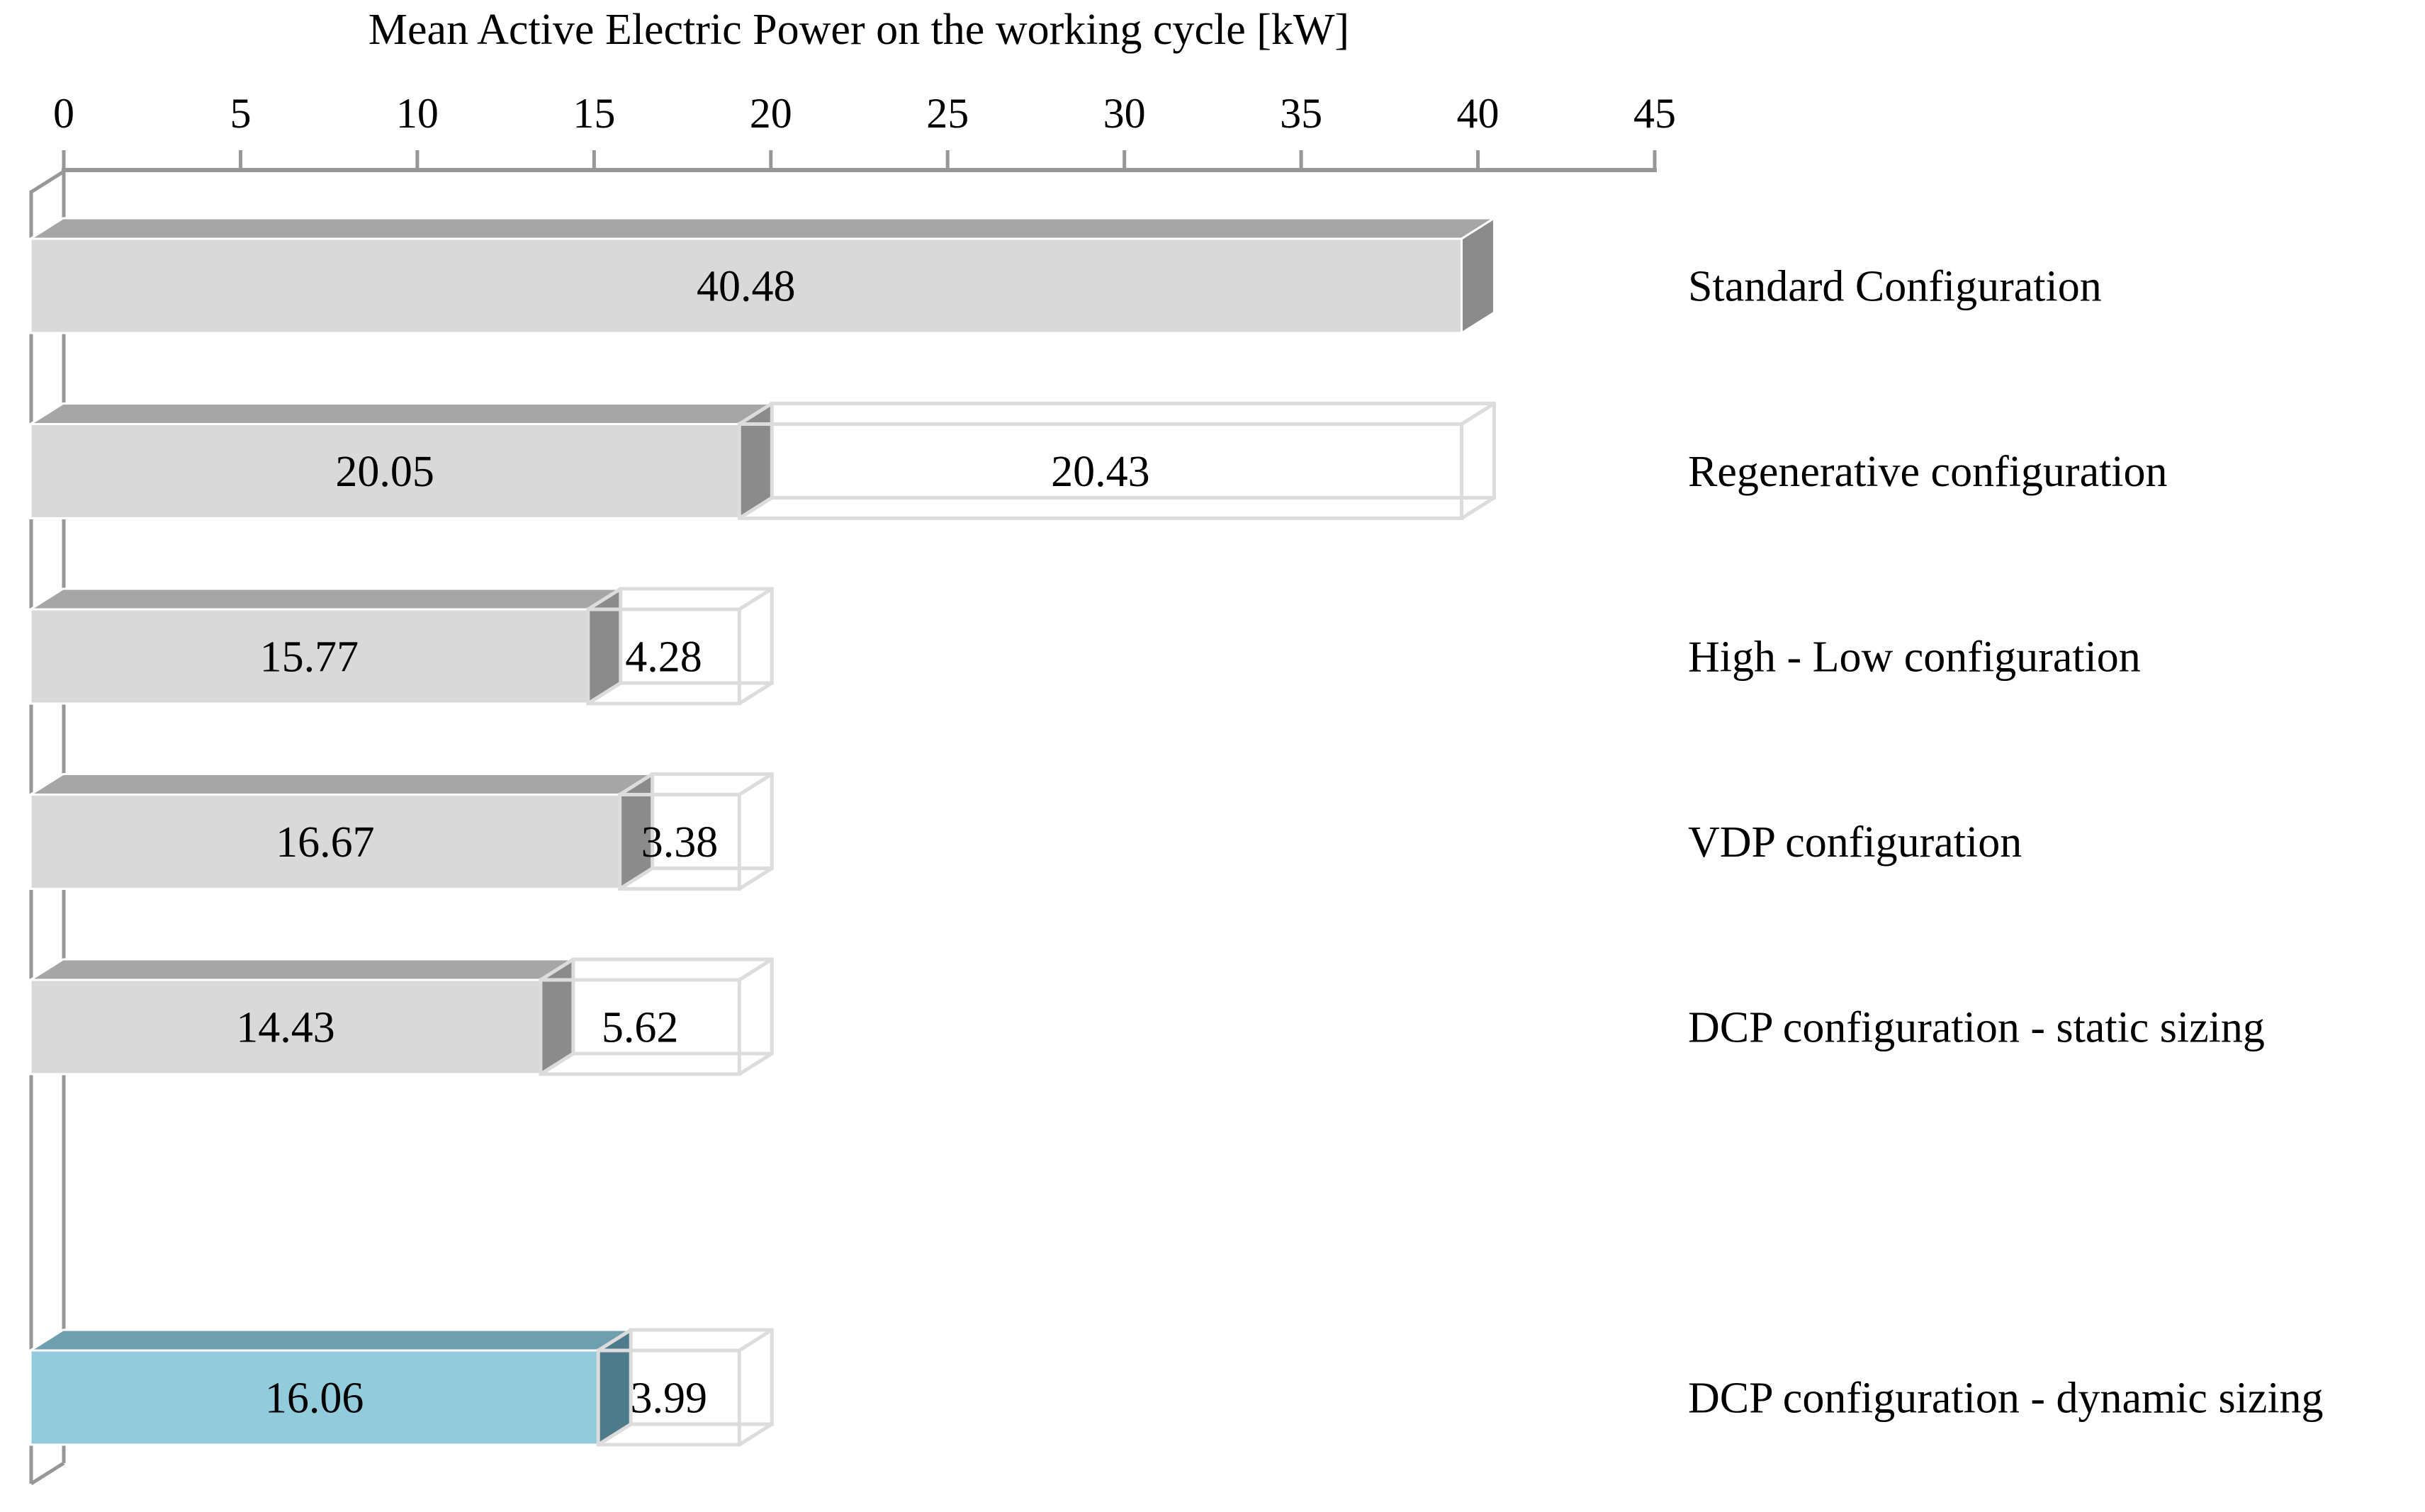 This screenshot has width=2425, height=1512. I want to click on axis-tick-label: 25, so click(947, 113).